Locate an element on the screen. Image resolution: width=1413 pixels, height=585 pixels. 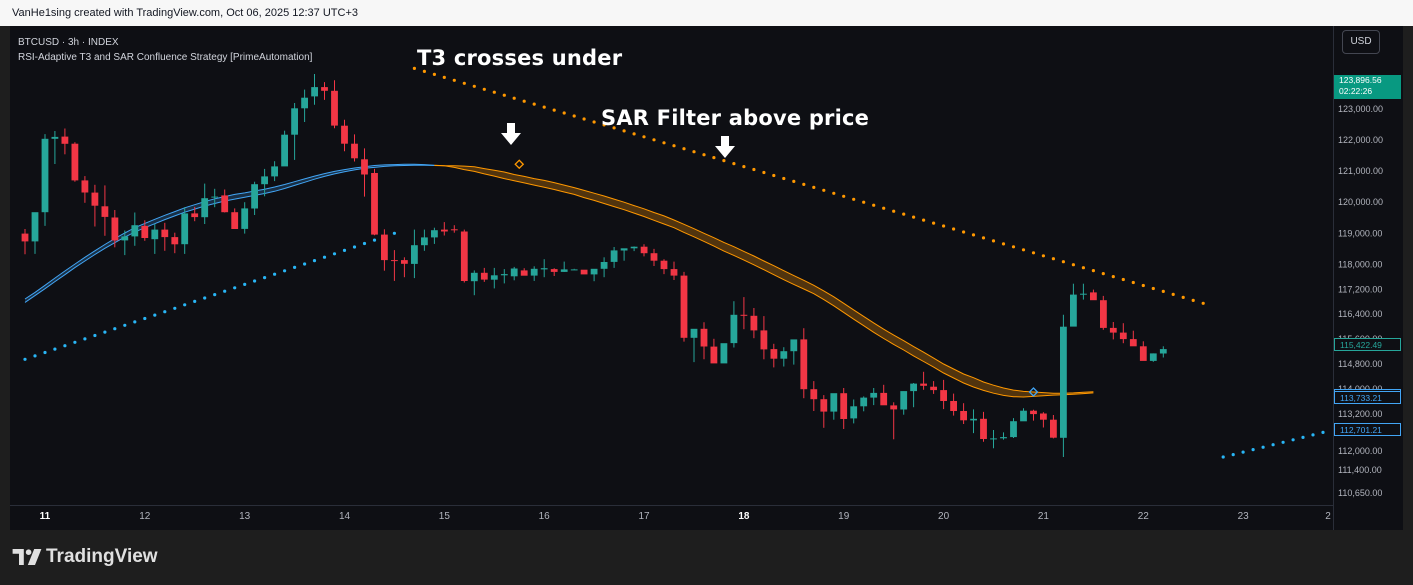
down-arrow-icon is located at coordinates (725, 147).